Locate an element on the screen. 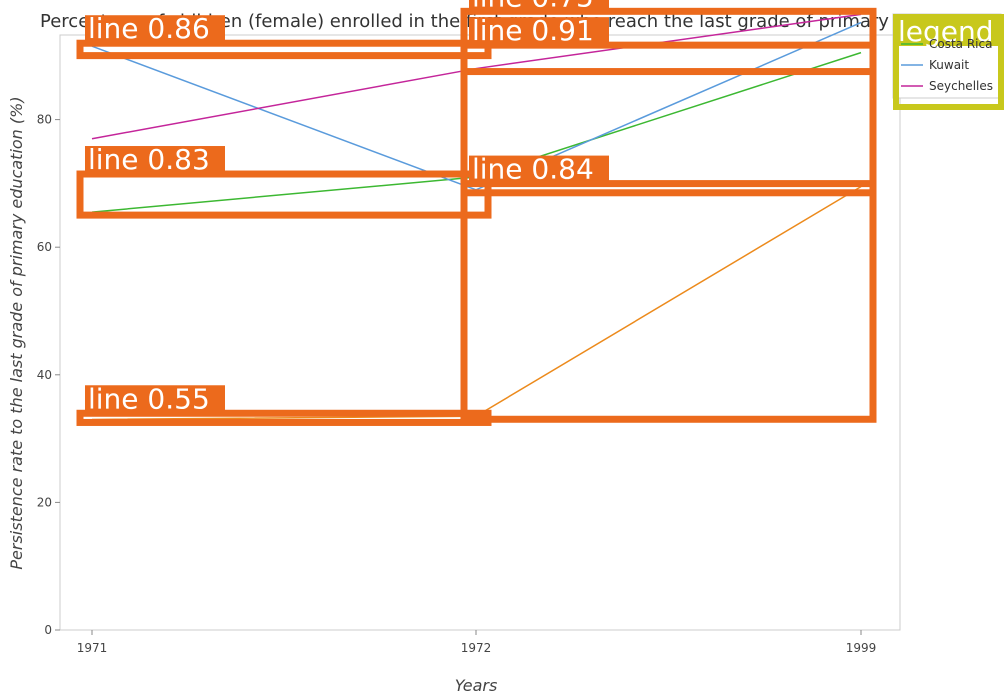 This screenshot has height=700, width=1004. annotation-label: line 0.75 is located at coordinates (533, 6).